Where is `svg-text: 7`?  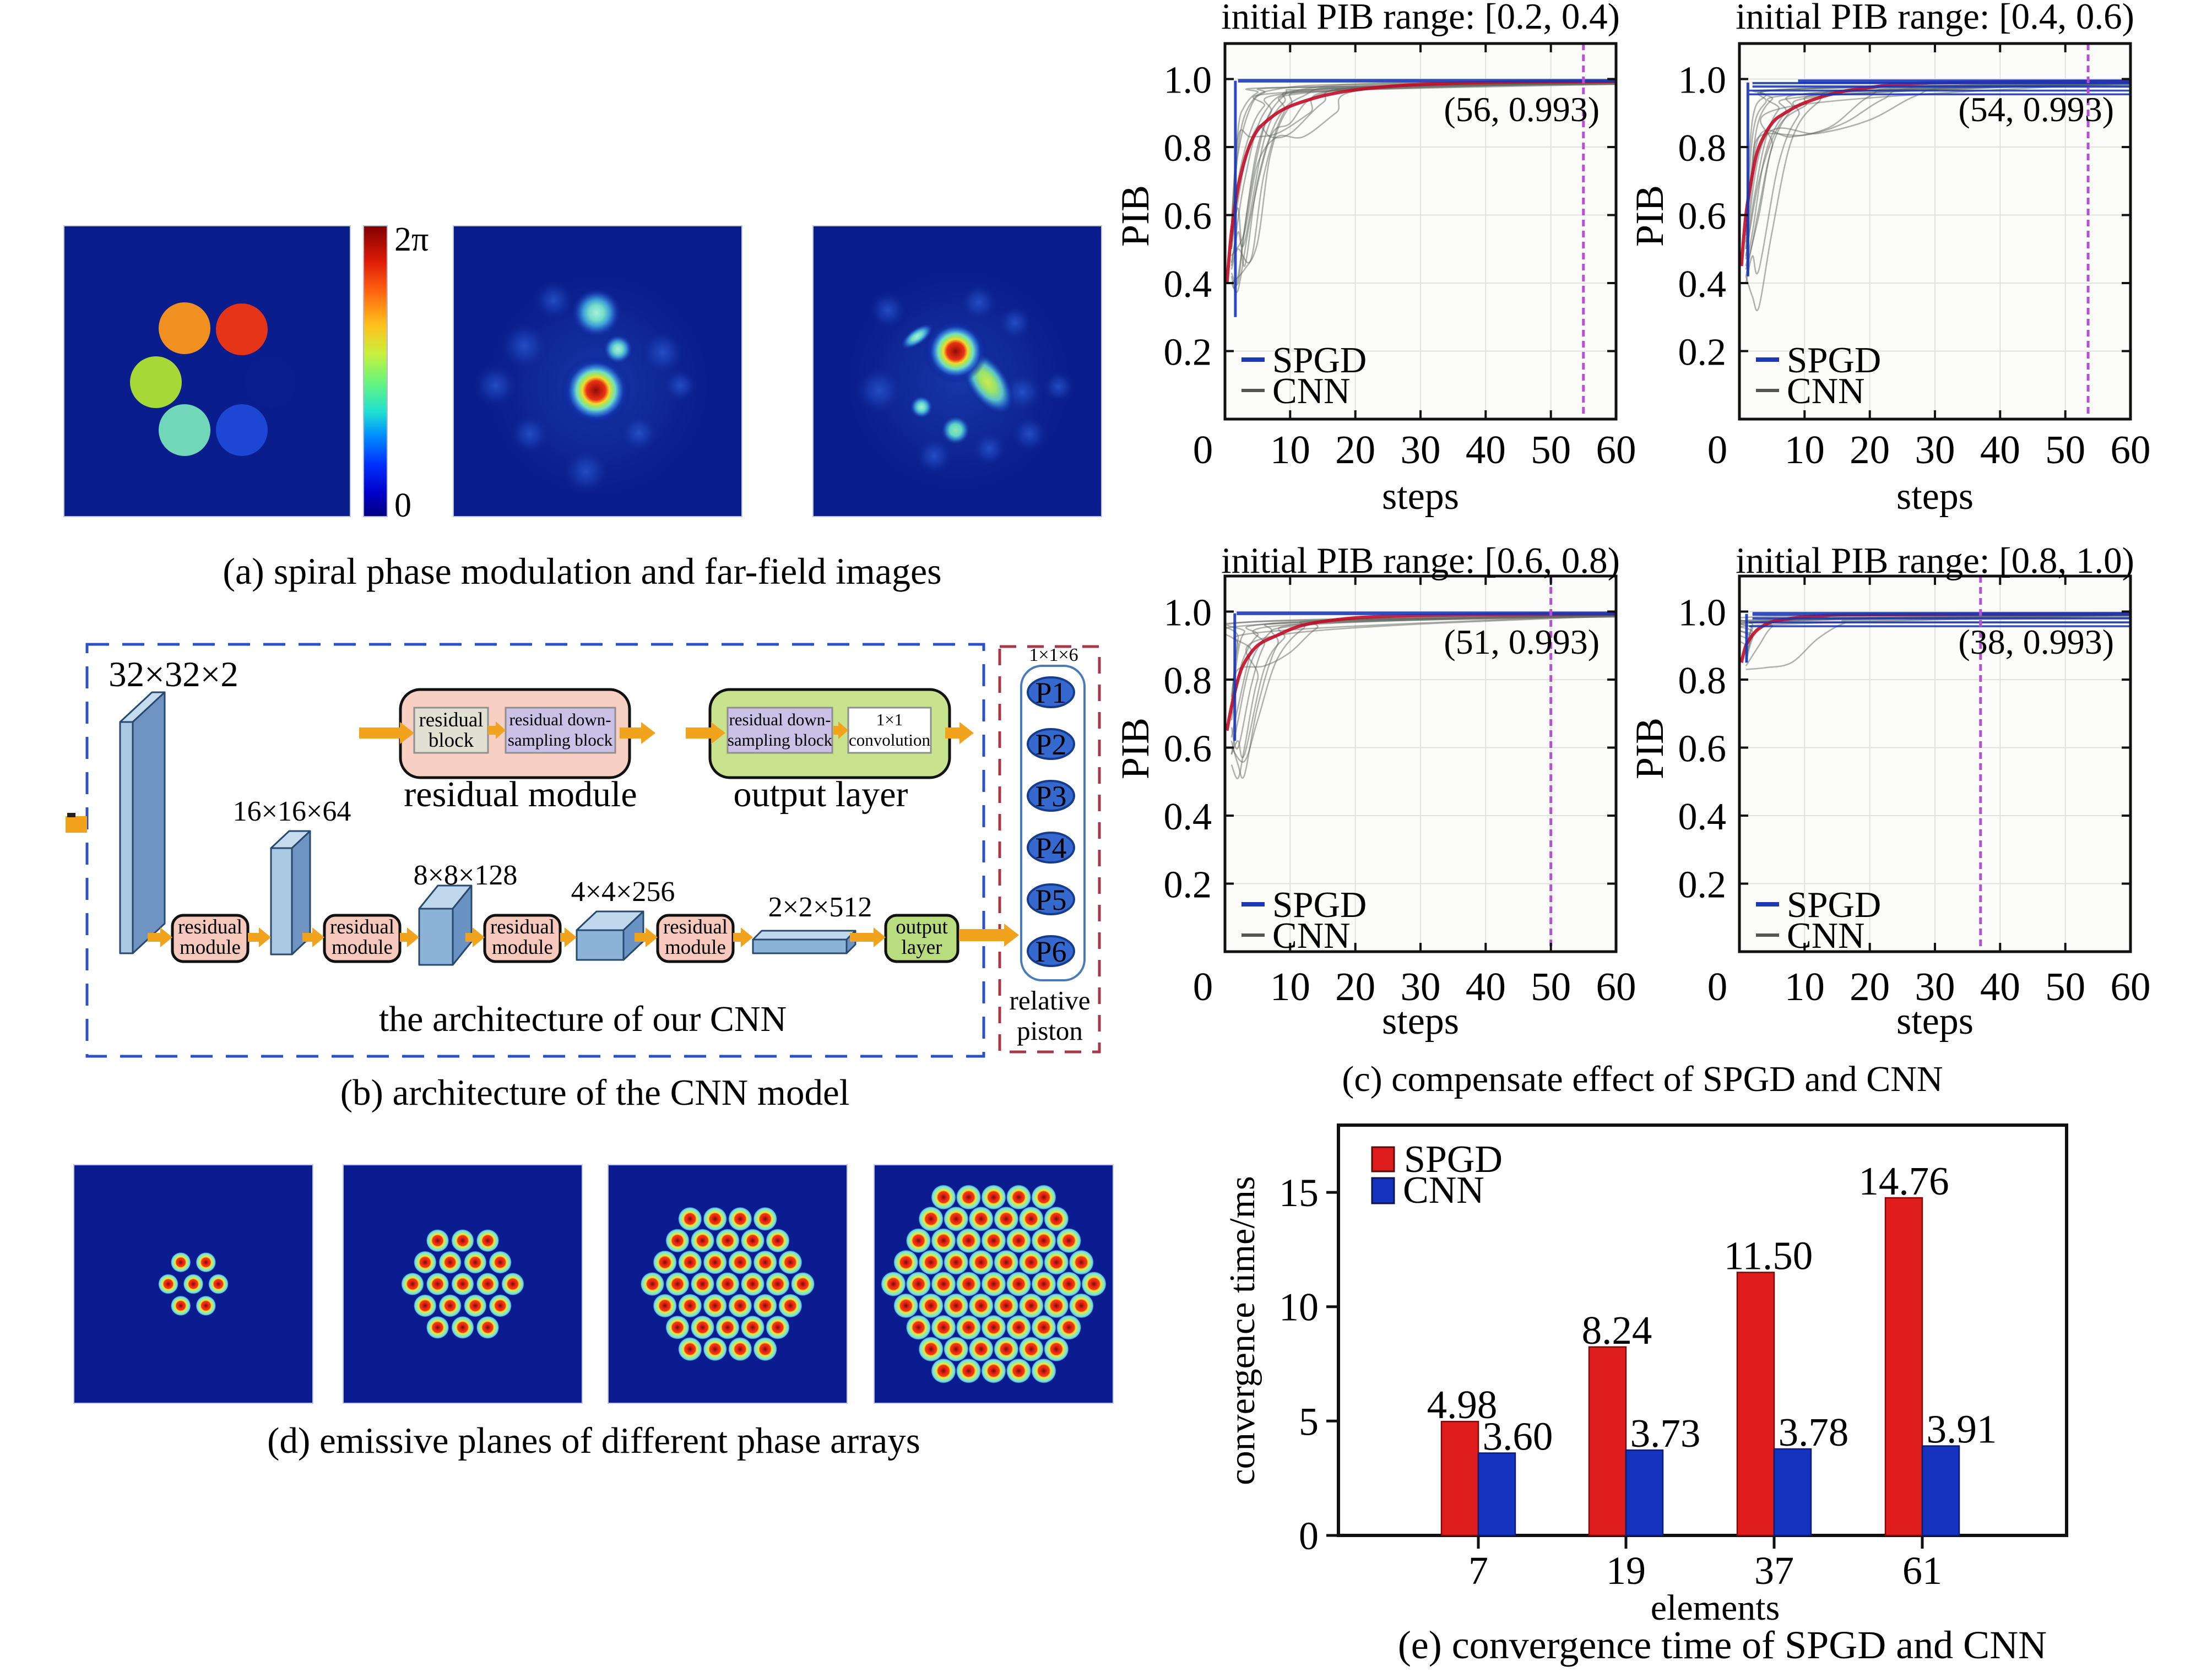
svg-text: 7 is located at coordinates (1478, 1571).